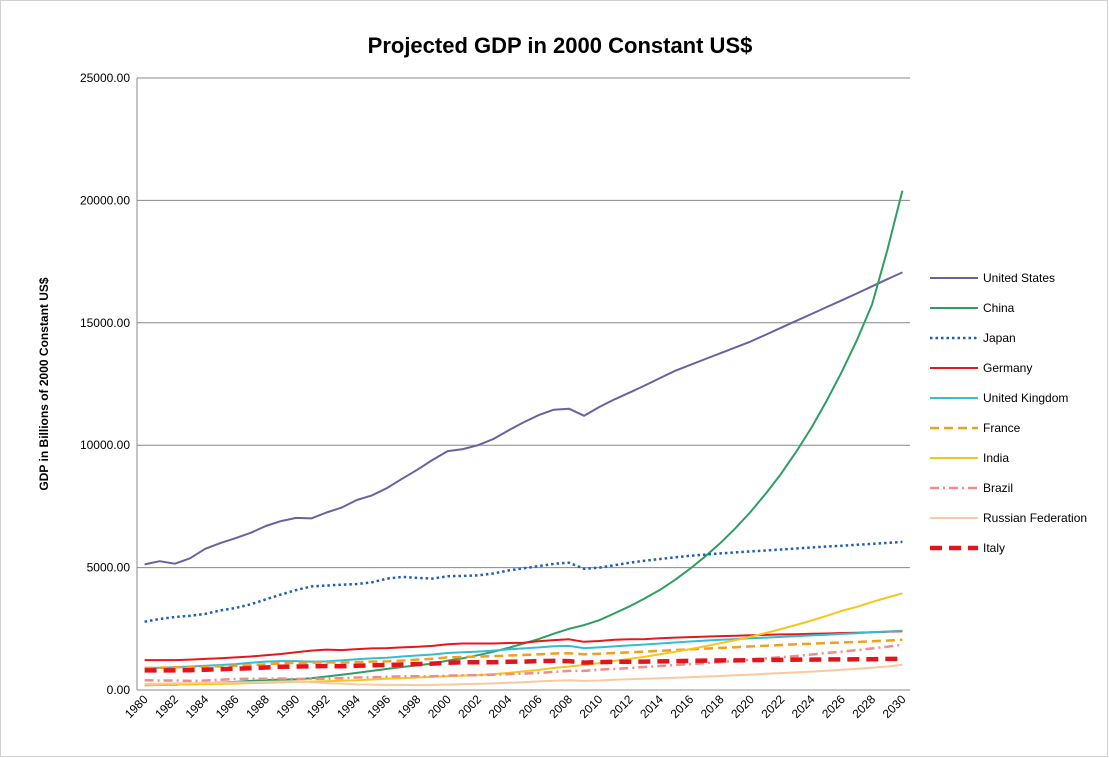 This screenshot has width=1109, height=758. What do you see at coordinates (1007, 368) in the screenshot?
I see `legend-label: Germany` at bounding box center [1007, 368].